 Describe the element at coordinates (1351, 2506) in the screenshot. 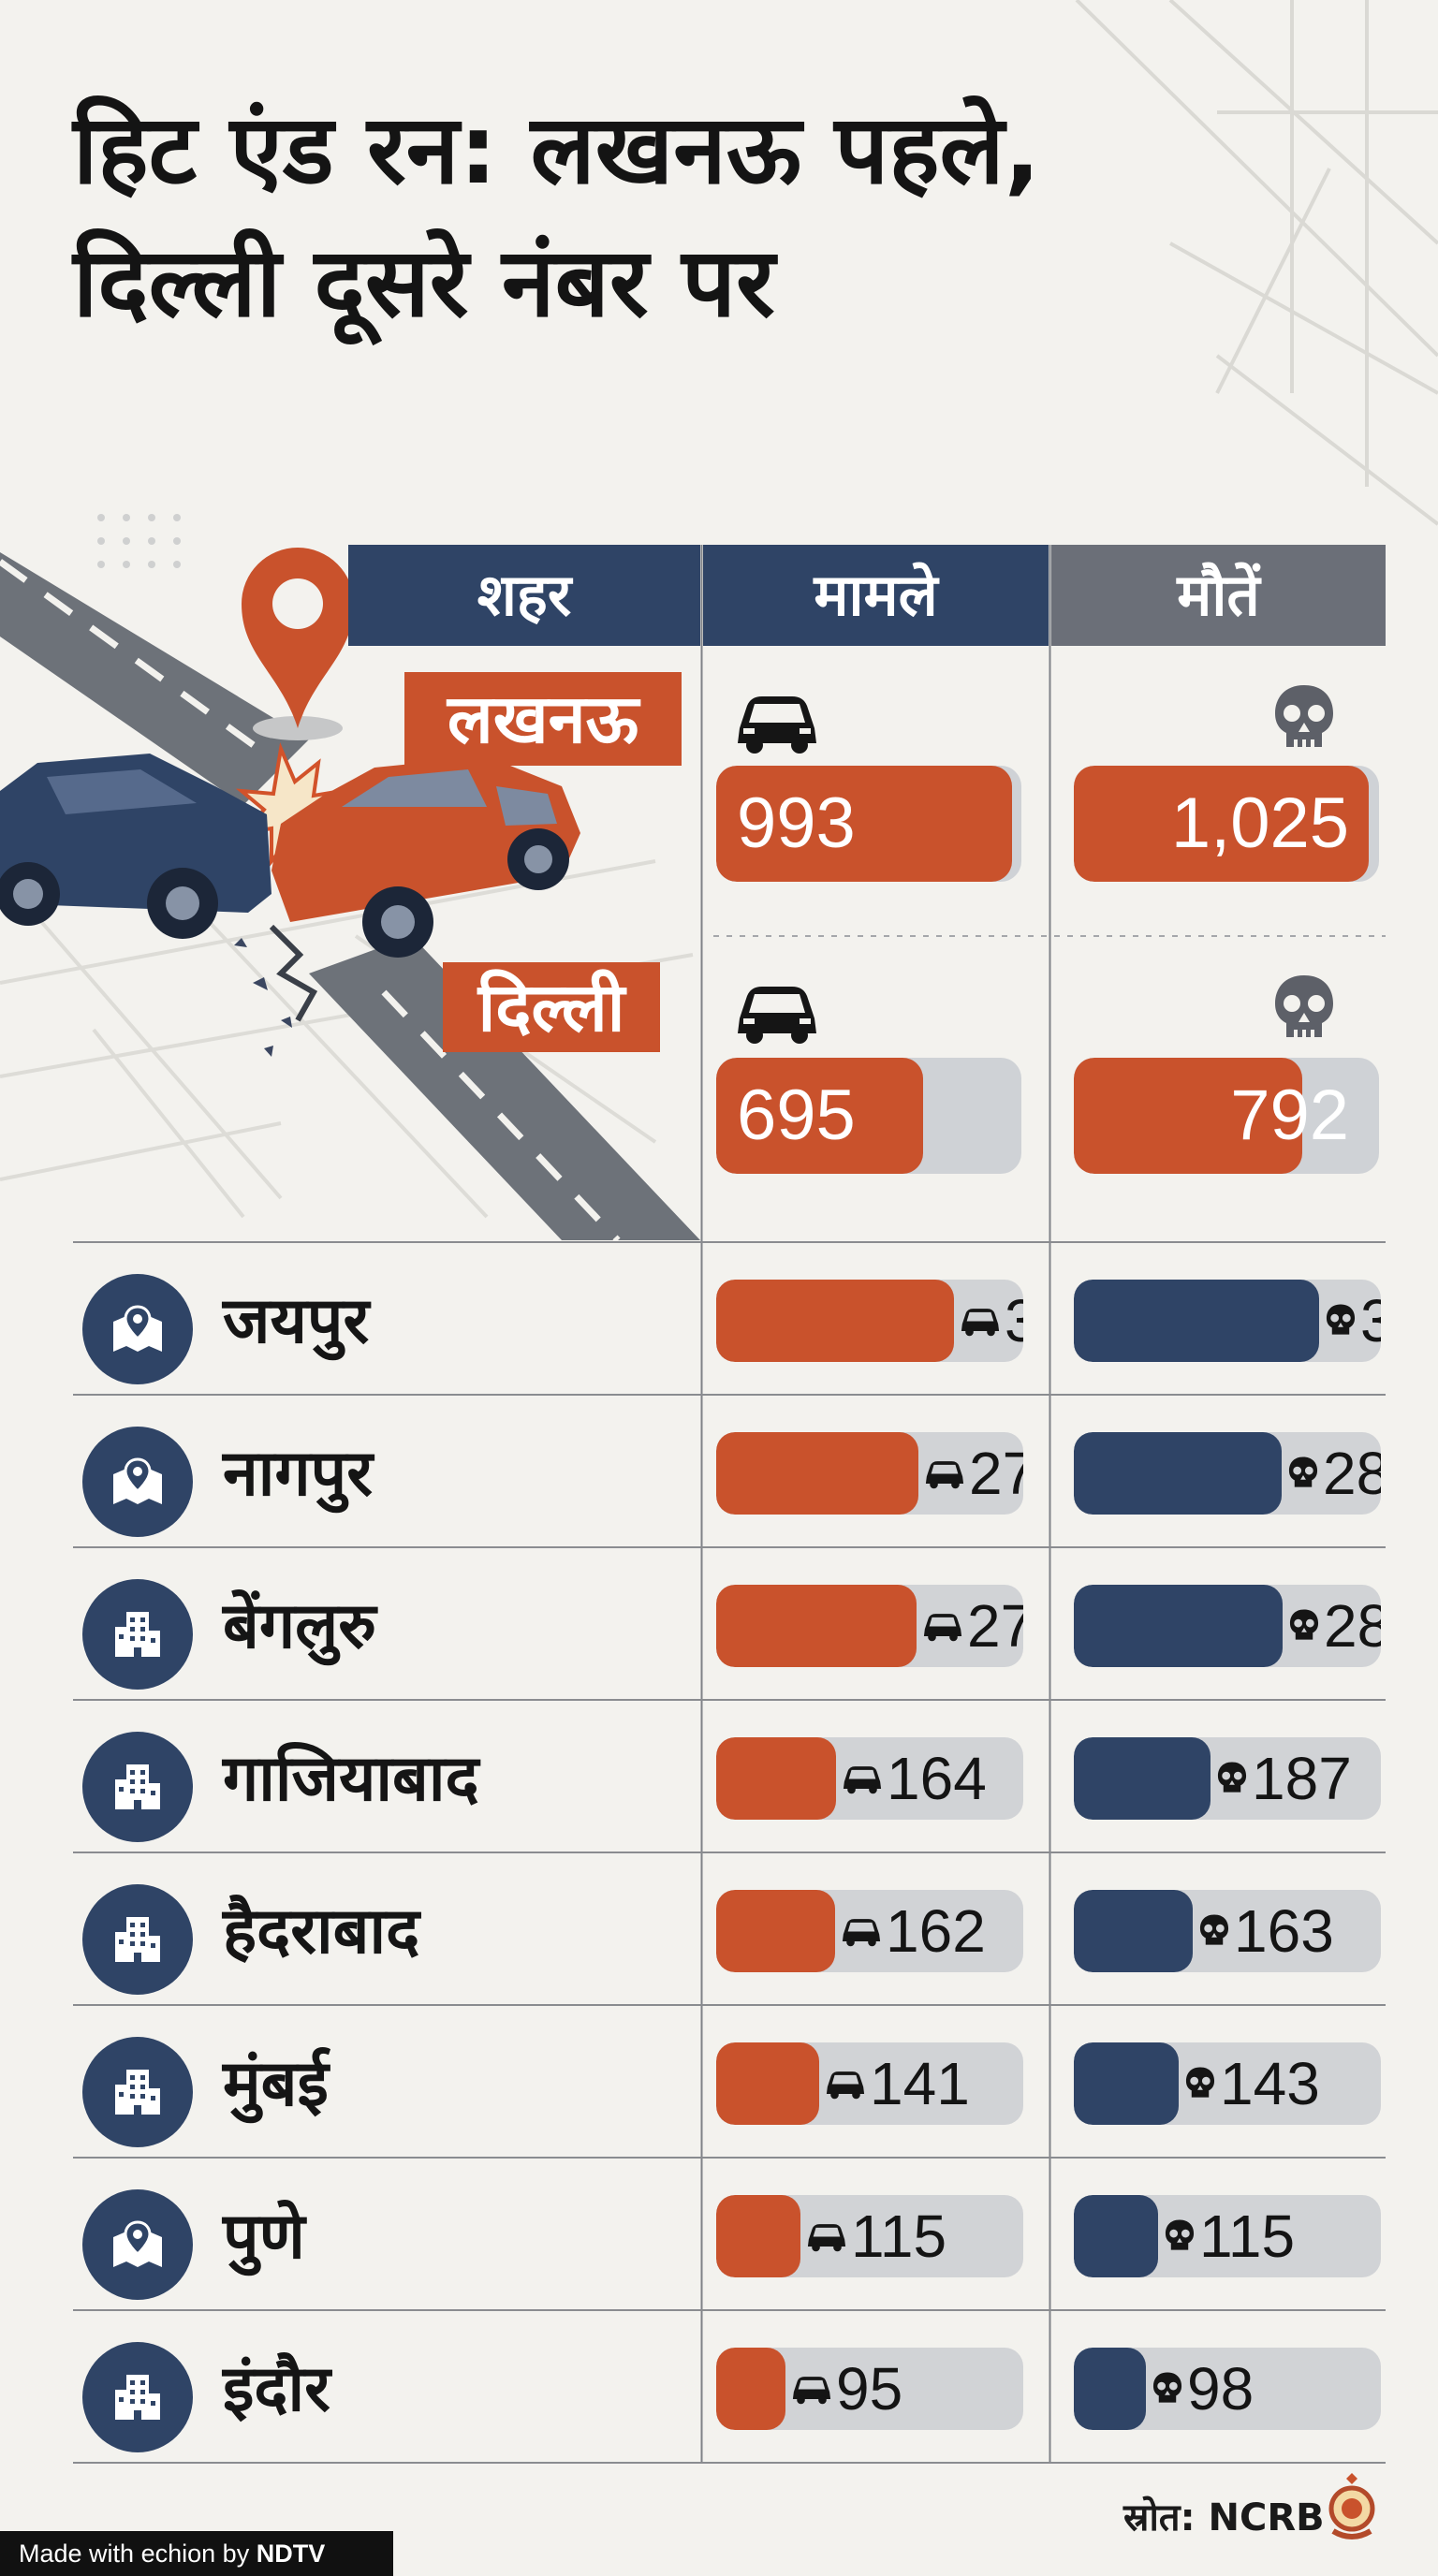

I see `ncrb-emblem-icon` at that location.